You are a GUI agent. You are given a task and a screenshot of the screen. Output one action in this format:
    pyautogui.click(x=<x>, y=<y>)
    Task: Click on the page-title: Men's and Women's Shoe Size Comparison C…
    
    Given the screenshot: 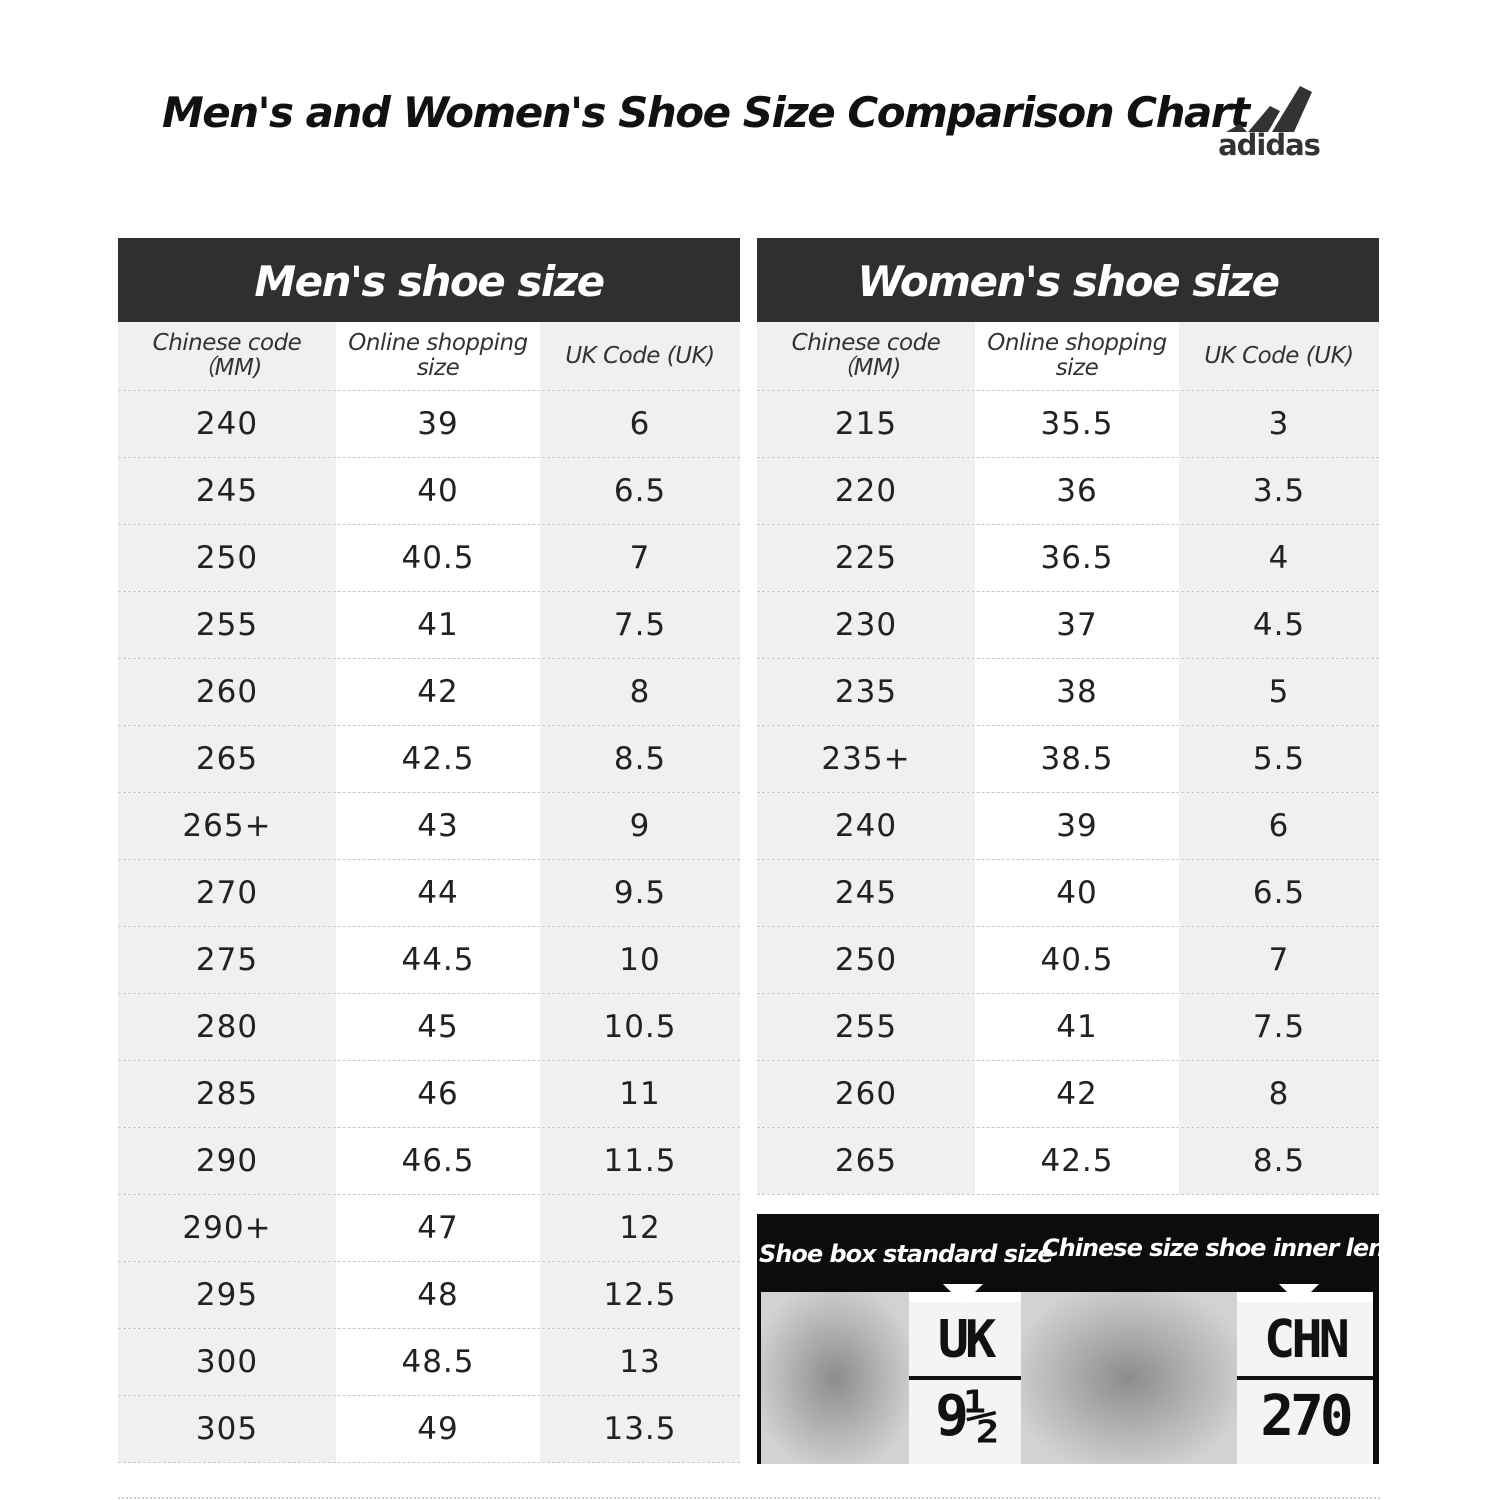 What is the action you would take?
    pyautogui.click(x=706, y=112)
    